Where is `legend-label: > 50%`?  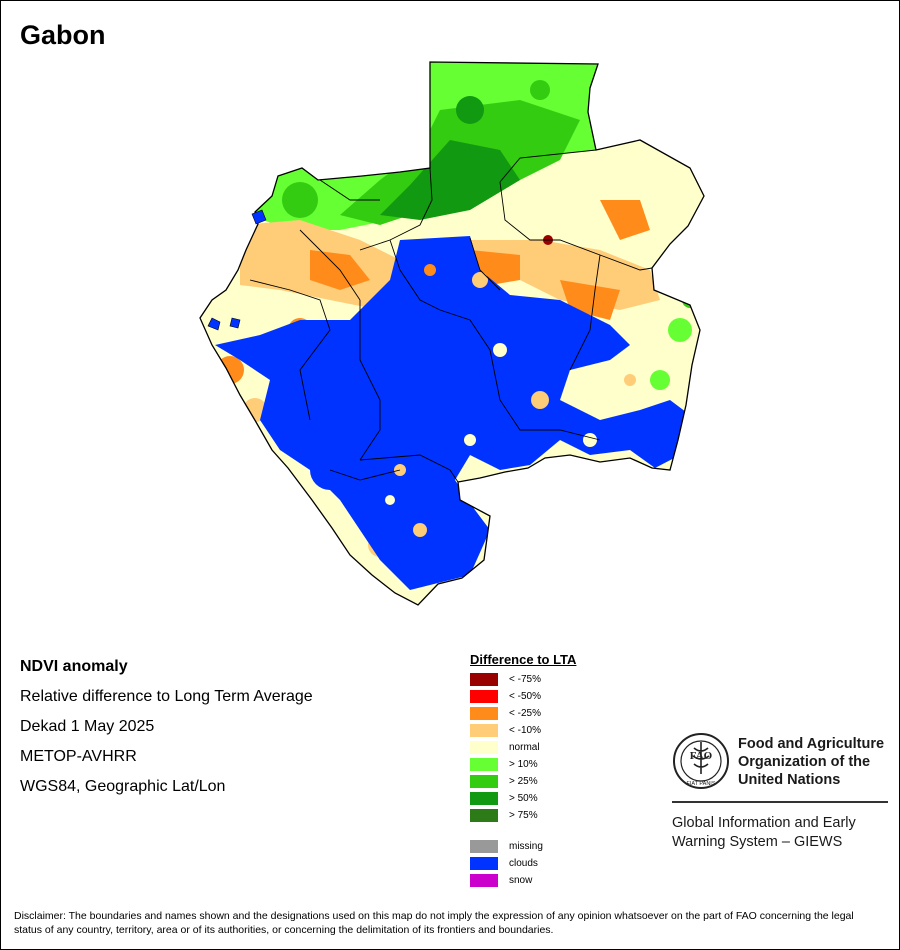
legend-label: > 50% is located at coordinates (523, 798).